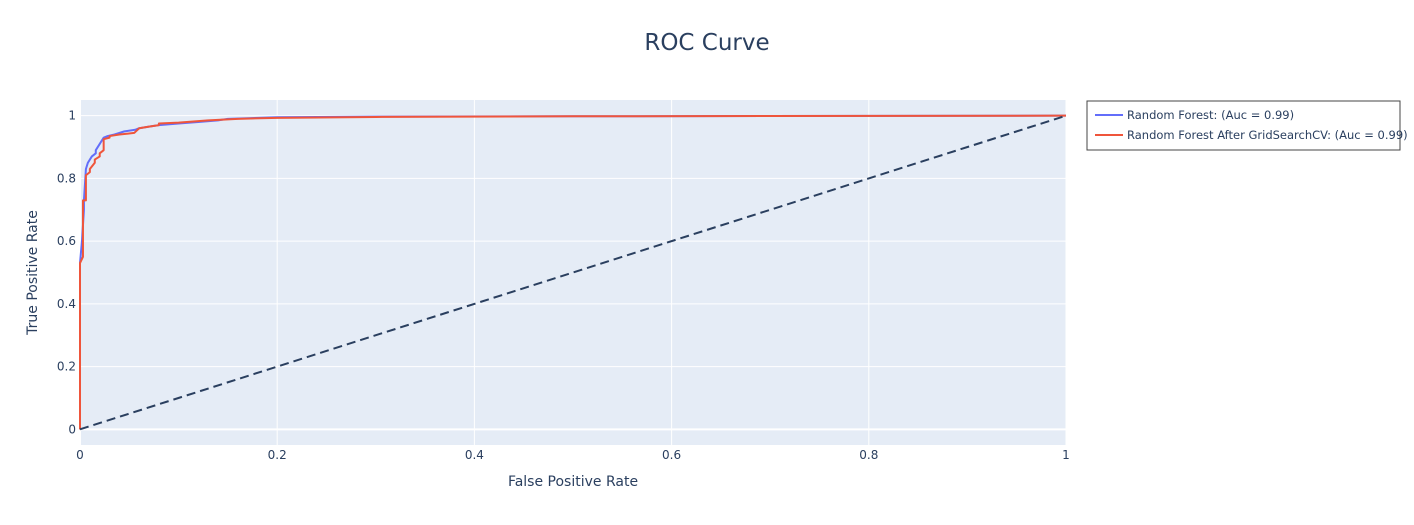 The height and width of the screenshot is (525, 1414). I want to click on x-tick-label: 0, so click(80, 455).